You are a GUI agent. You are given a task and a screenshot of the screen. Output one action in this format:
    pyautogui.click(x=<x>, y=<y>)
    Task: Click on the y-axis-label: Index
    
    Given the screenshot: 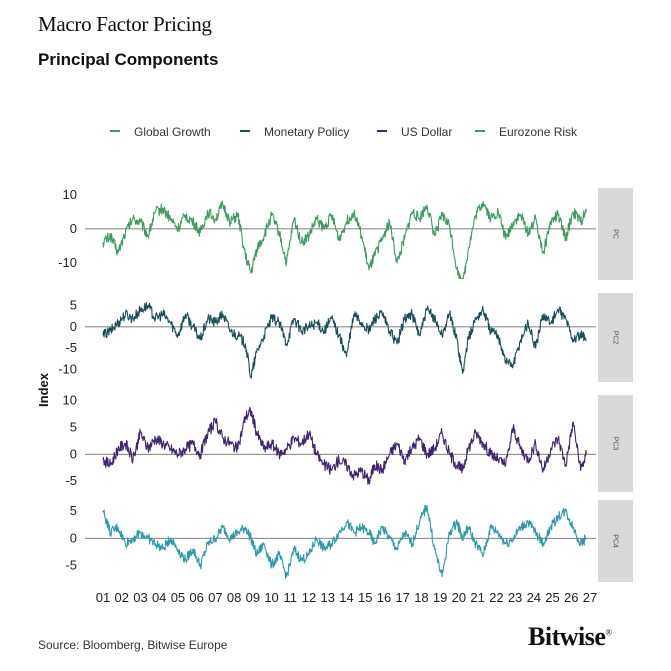 What is the action you would take?
    pyautogui.click(x=43, y=389)
    